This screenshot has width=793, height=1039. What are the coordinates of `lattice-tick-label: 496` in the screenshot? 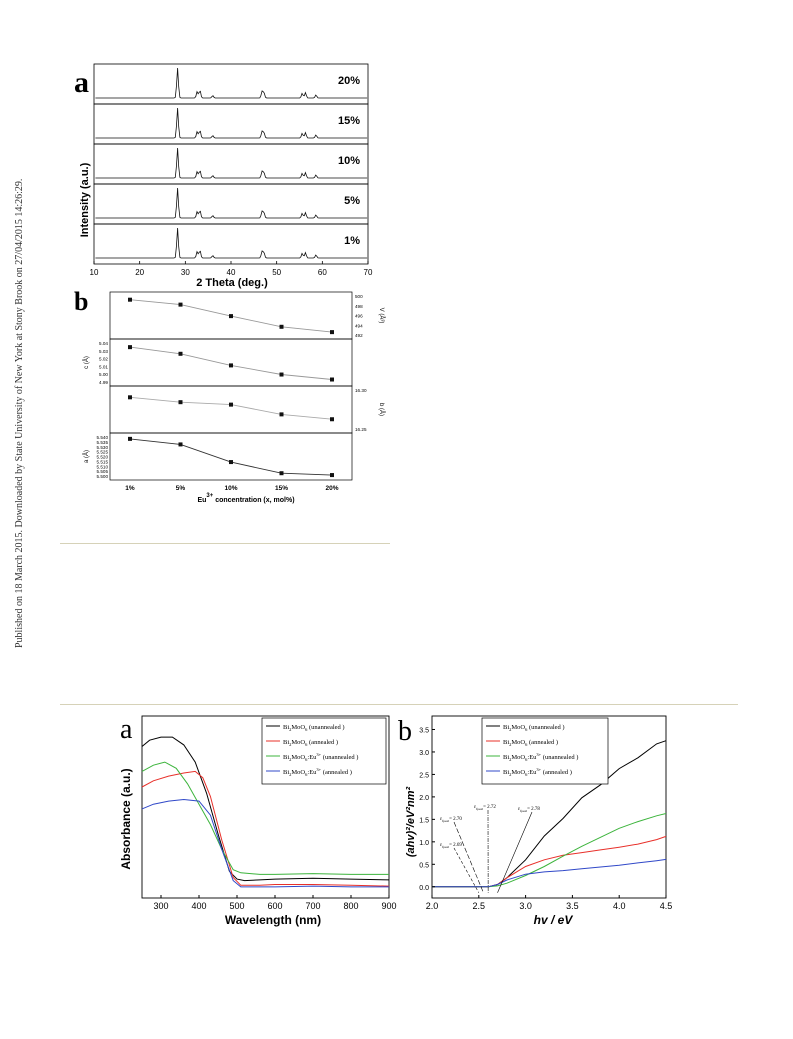 It's located at (359, 316).